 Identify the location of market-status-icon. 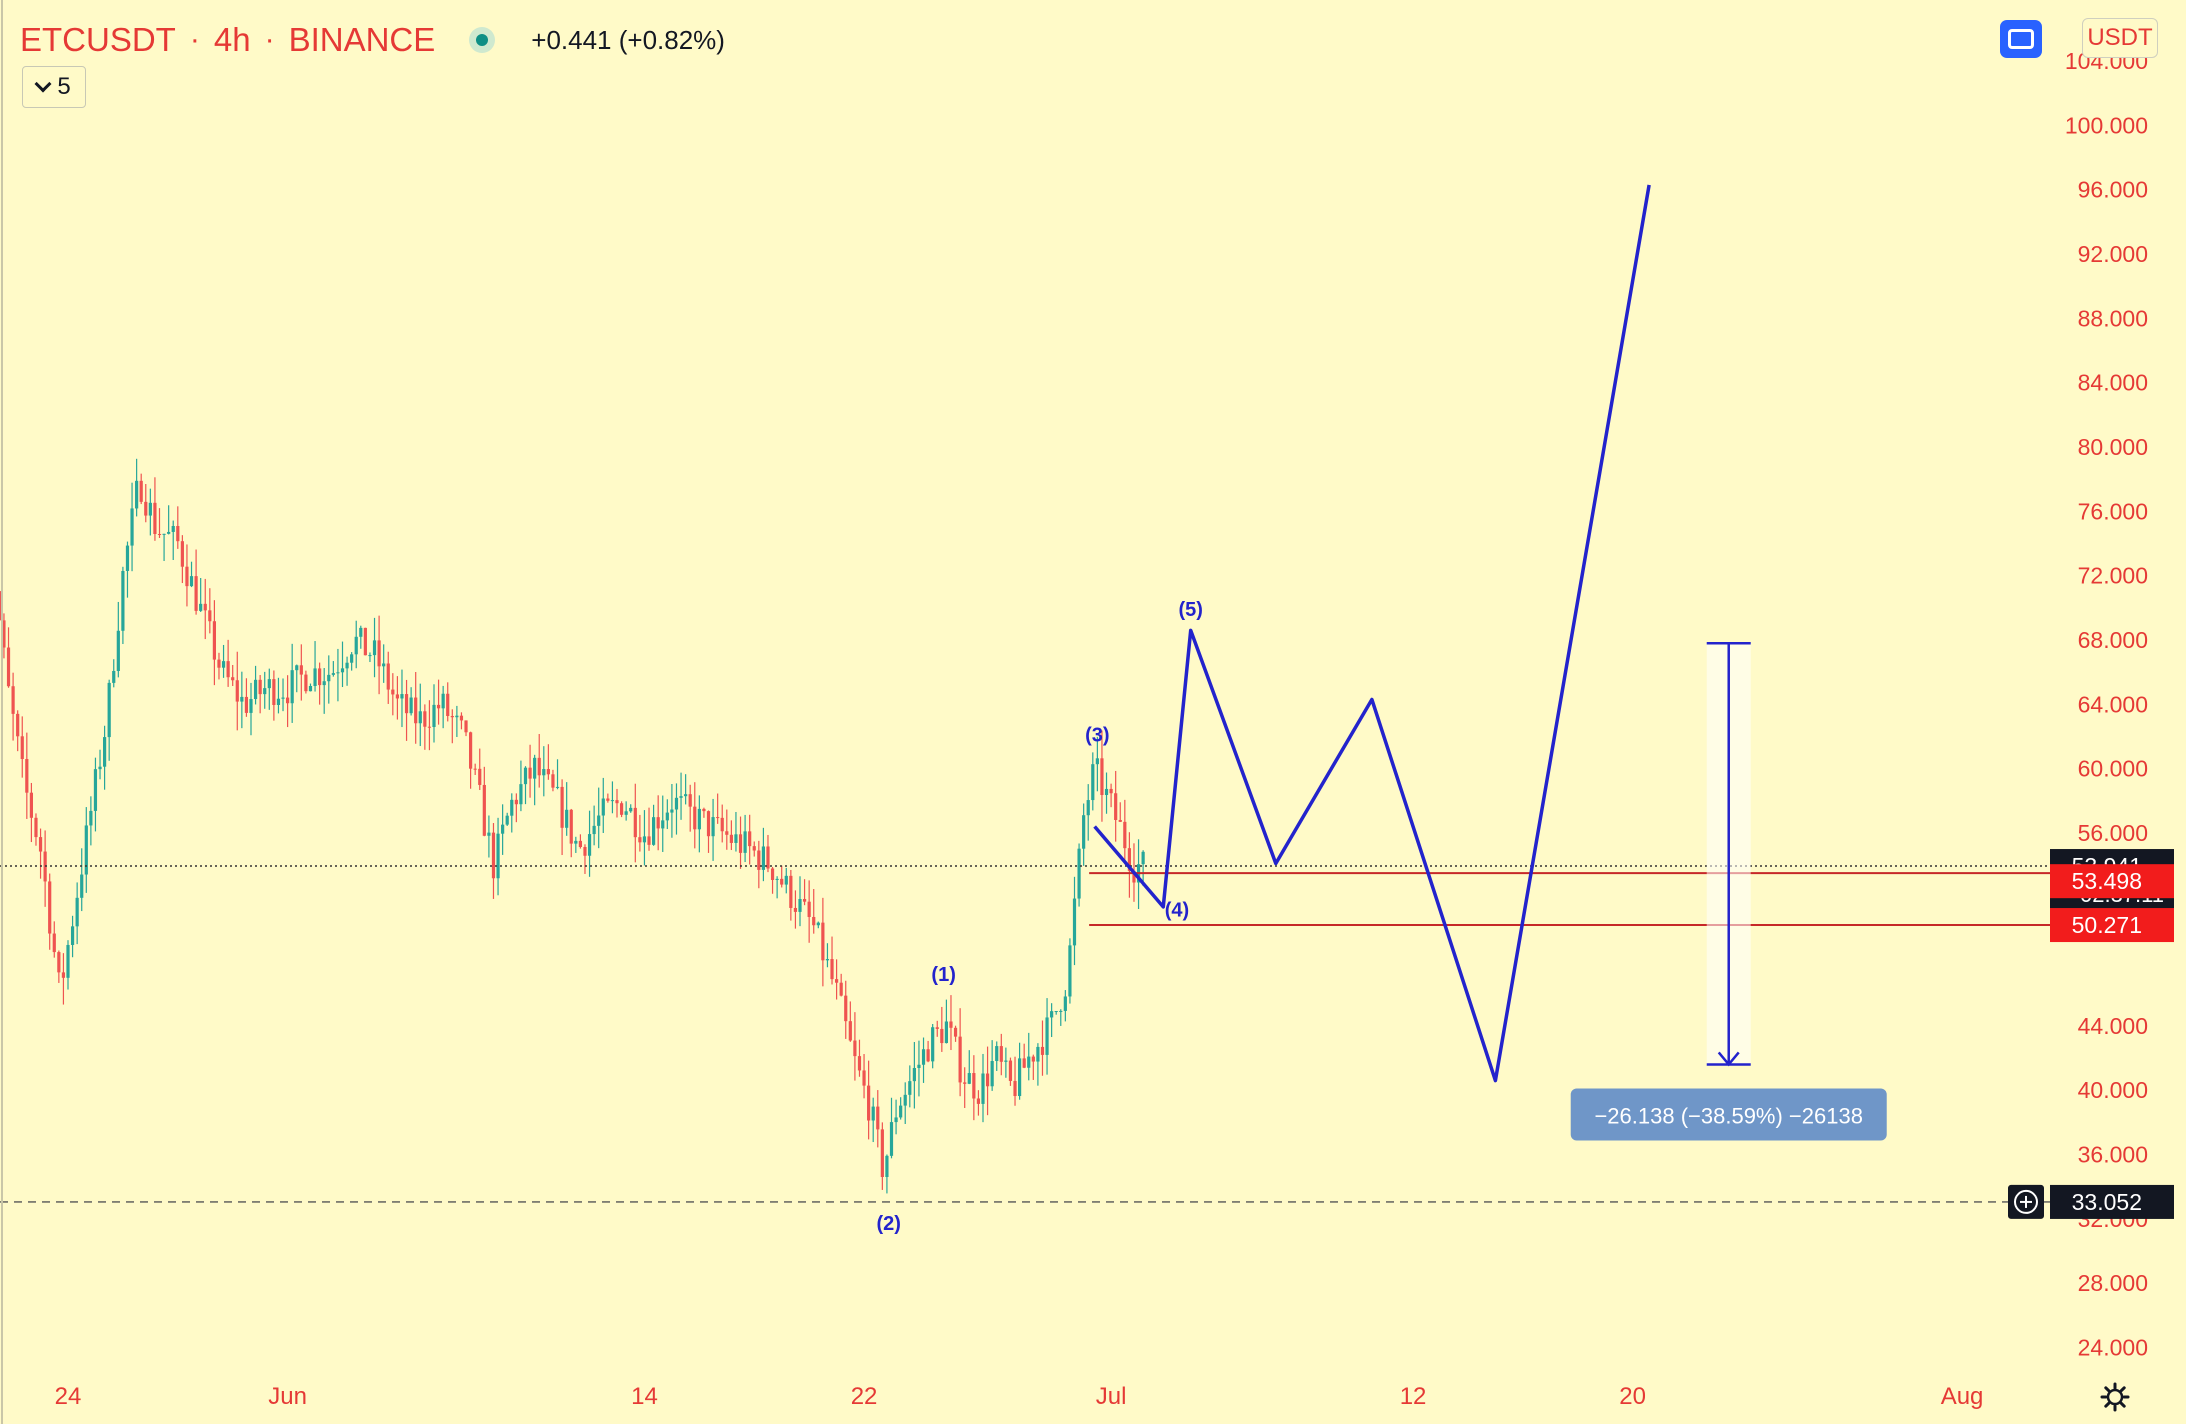
(482, 40).